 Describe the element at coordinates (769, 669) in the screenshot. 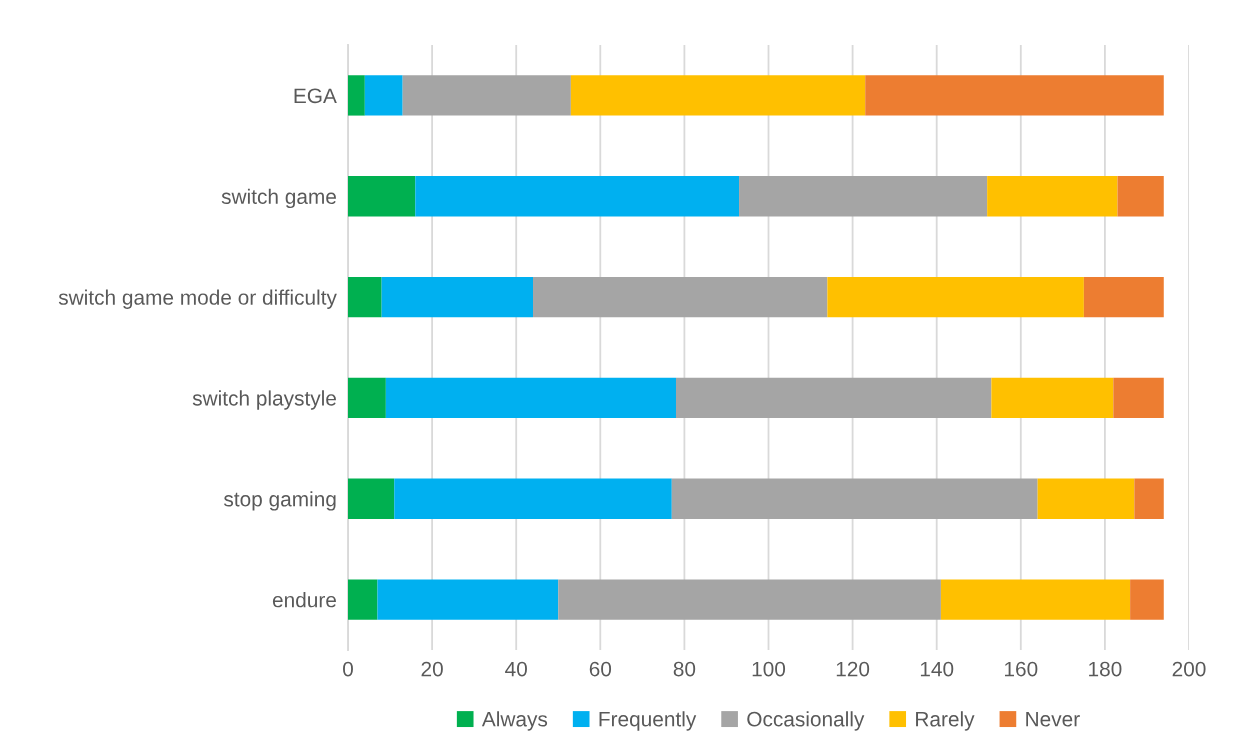

I see `x-tick-label: 100` at that location.